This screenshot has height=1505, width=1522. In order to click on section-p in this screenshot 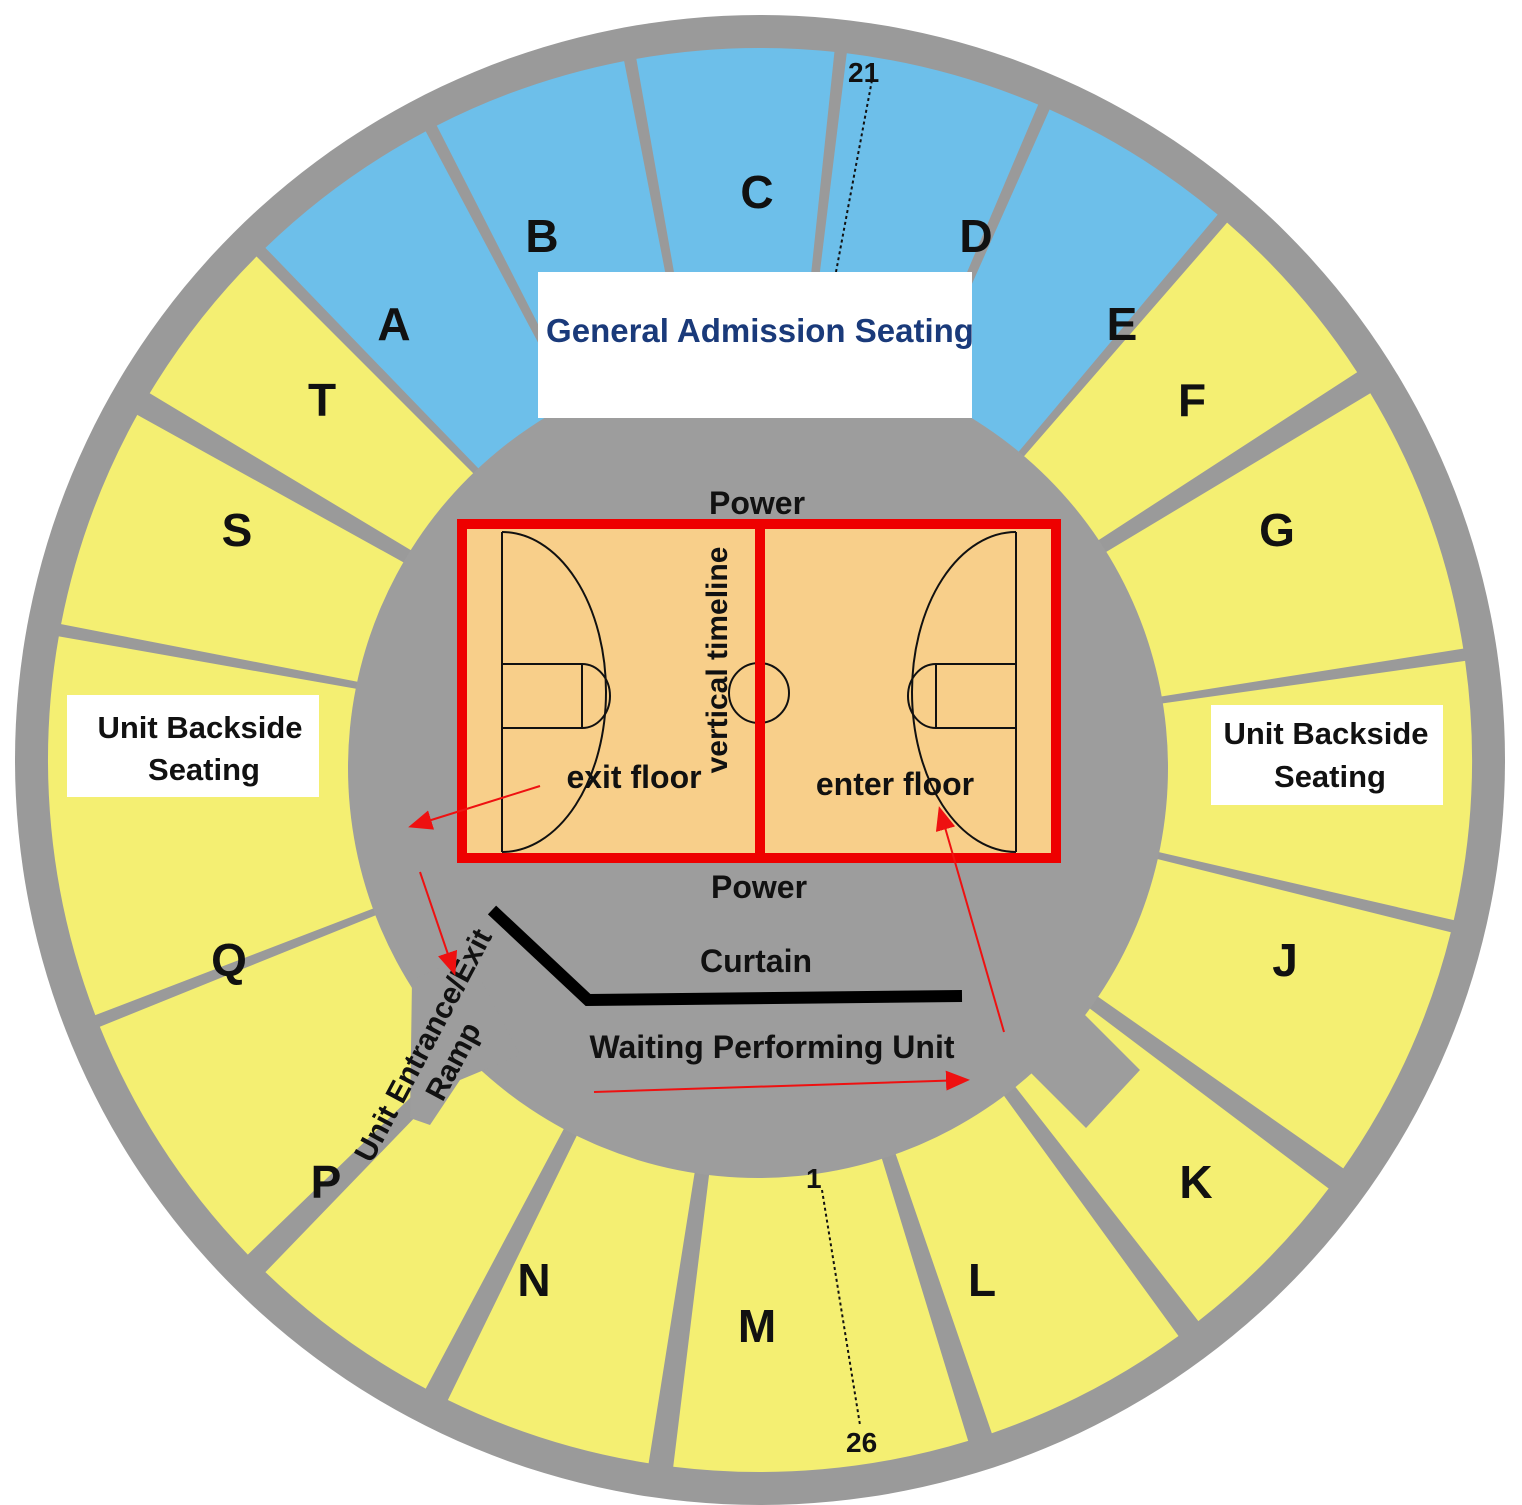, I will do `click(420, 1216)`.